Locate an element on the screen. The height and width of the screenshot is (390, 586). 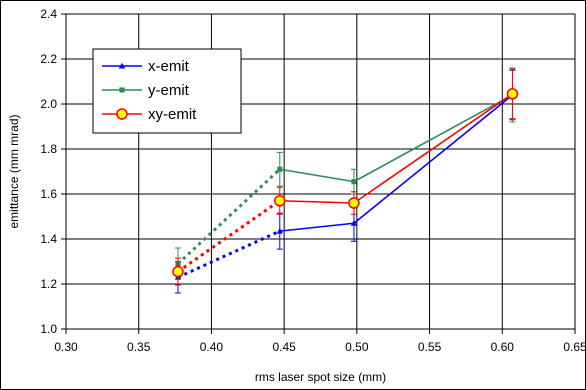
y-tick-label: 1.6 is located at coordinates (48, 194).